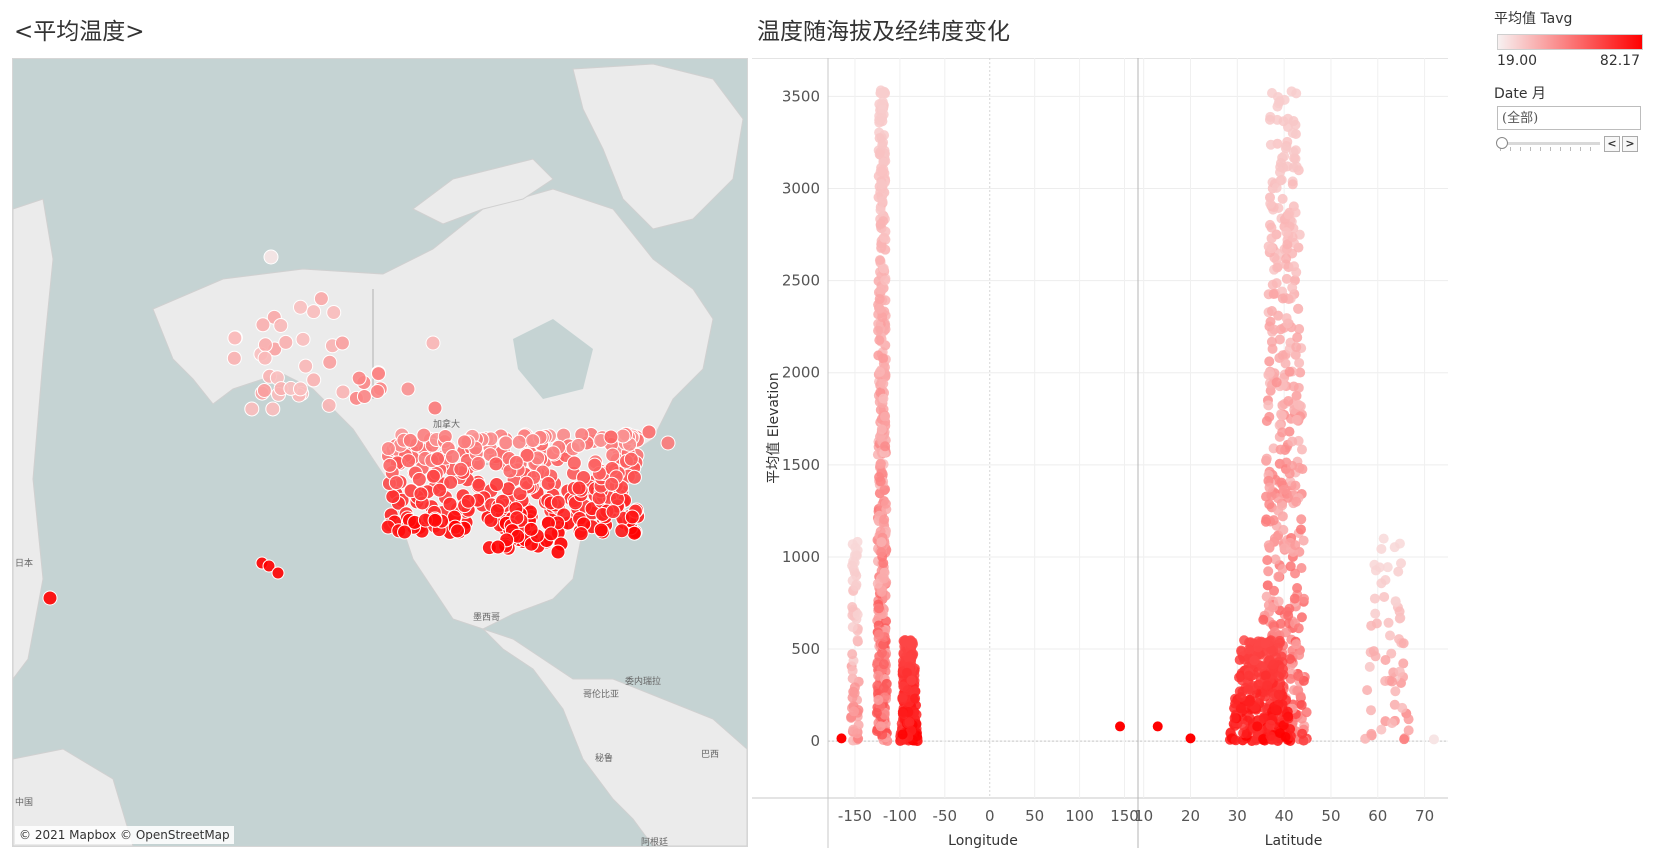  I want to click on chevron-left-icon: <, so click(1612, 144).